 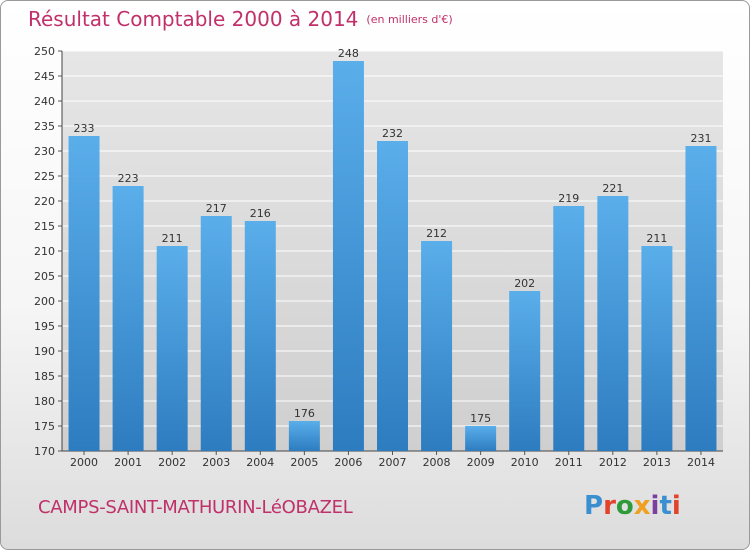 I want to click on bar-value-label: 232, so click(x=392, y=133).